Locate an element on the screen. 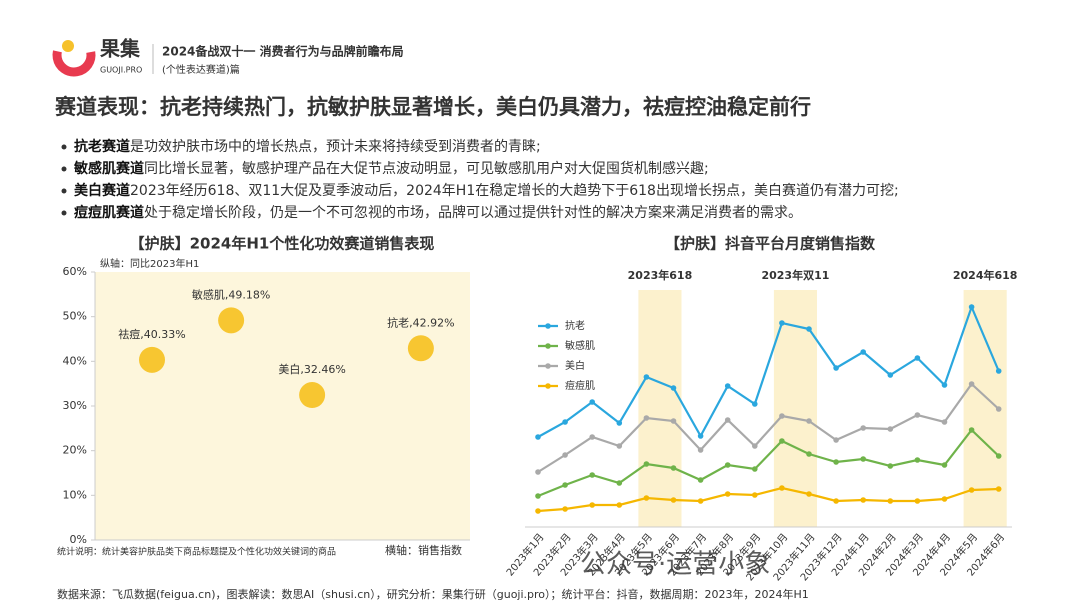 Image resolution: width=1080 pixels, height=608 pixels. legend-label: 敏感肌 is located at coordinates (580, 345).